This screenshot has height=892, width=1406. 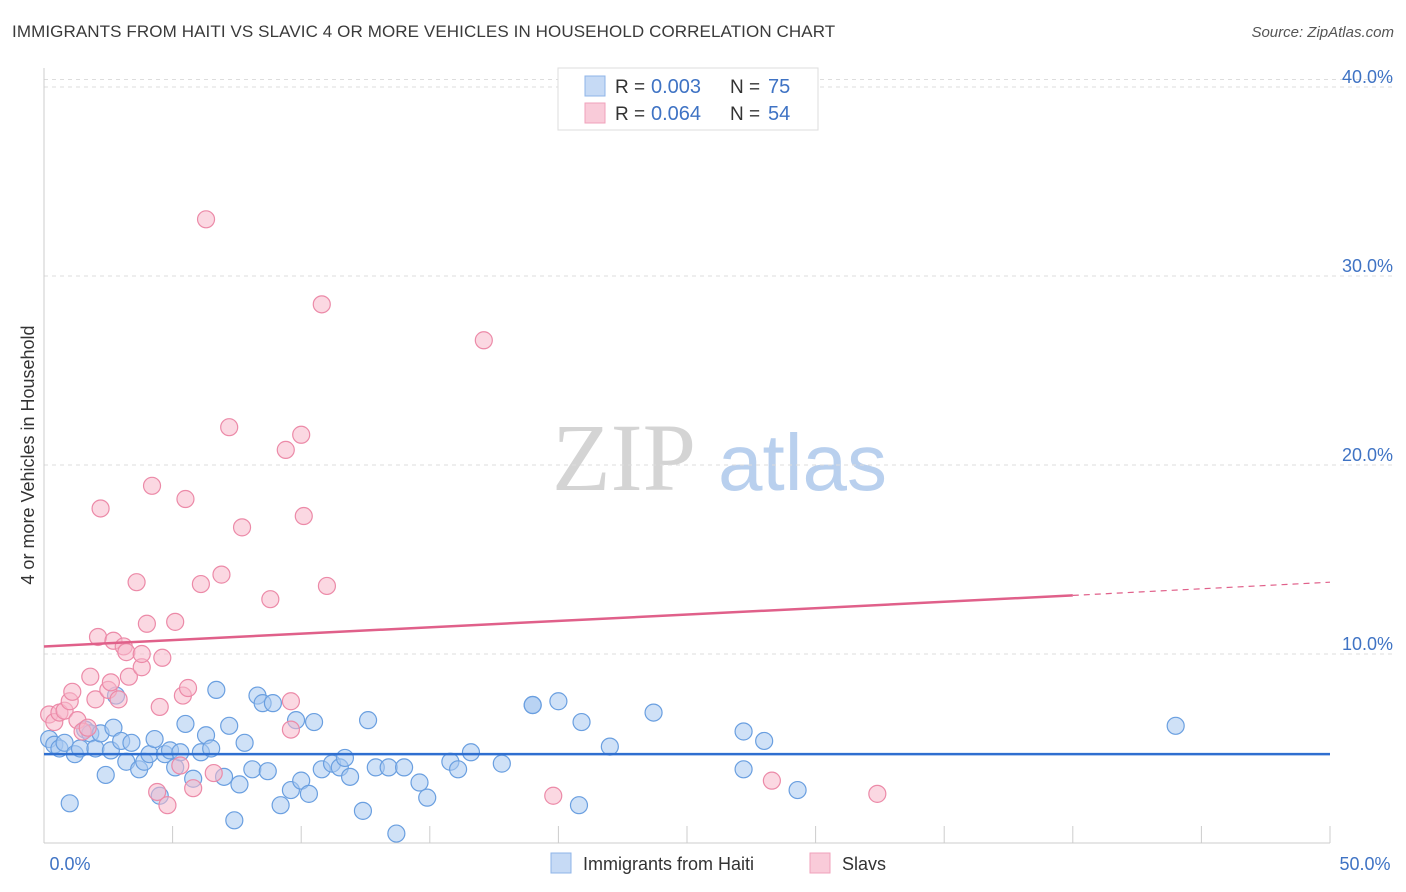 I want to click on legend-n-label-slavs: N =, so click(x=745, y=114).